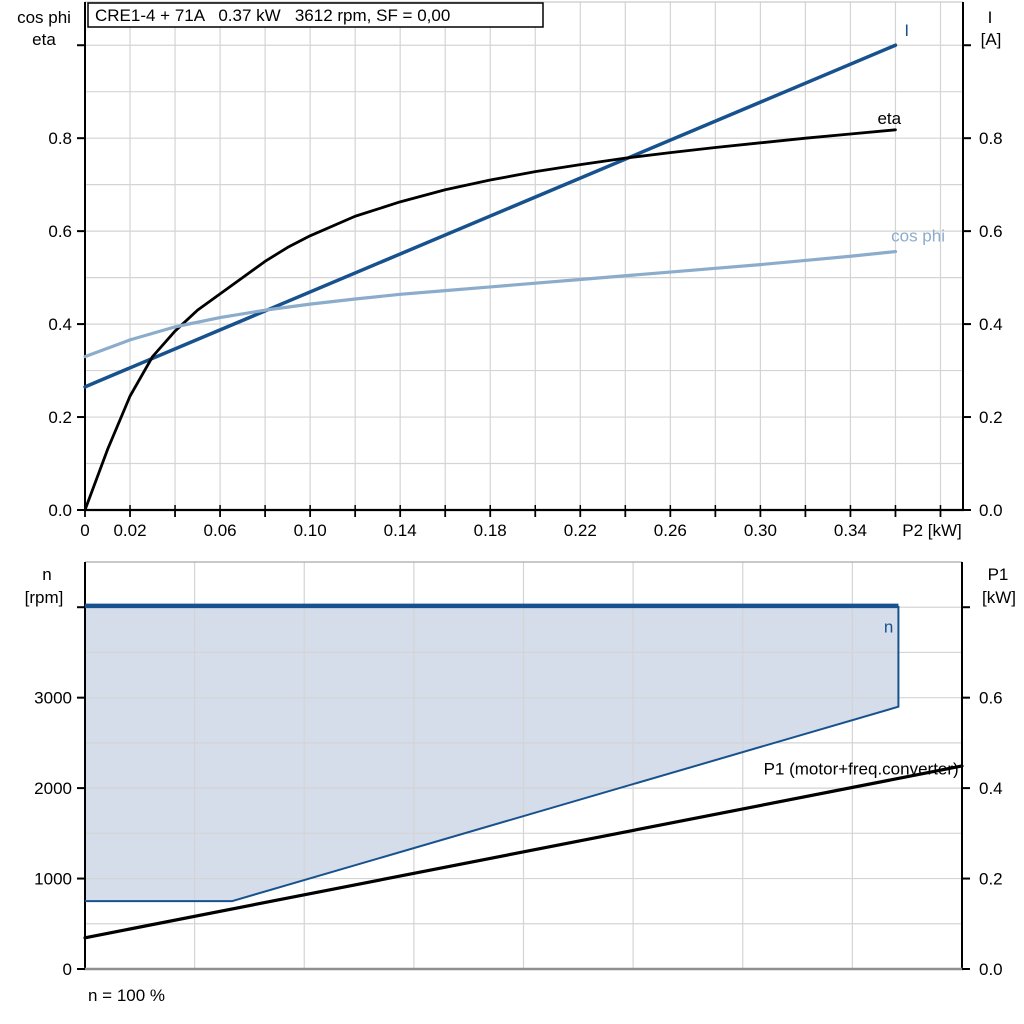 The image size is (1024, 1024). I want to click on title-box, so click(315, 15).